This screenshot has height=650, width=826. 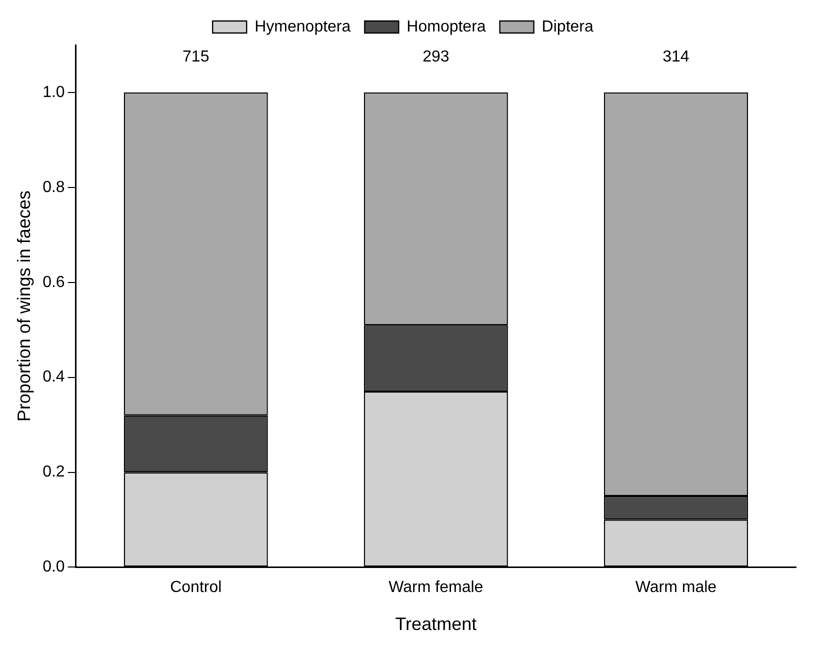 What do you see at coordinates (196, 57) in the screenshot?
I see `annotation: 715` at bounding box center [196, 57].